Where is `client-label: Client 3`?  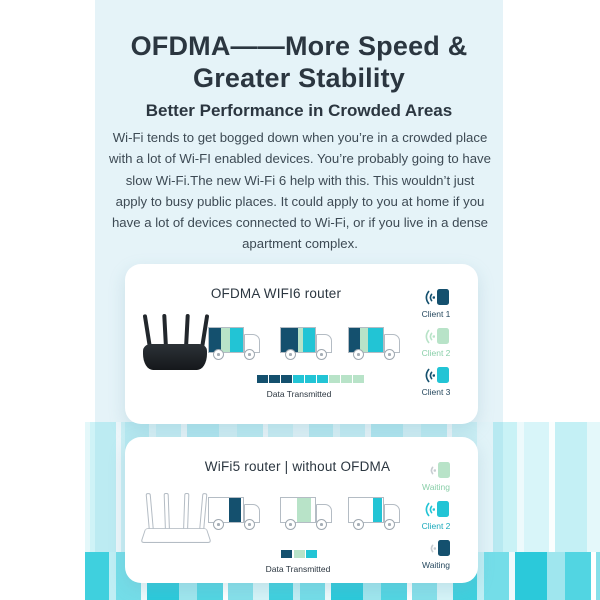 client-label: Client 3 is located at coordinates (436, 392).